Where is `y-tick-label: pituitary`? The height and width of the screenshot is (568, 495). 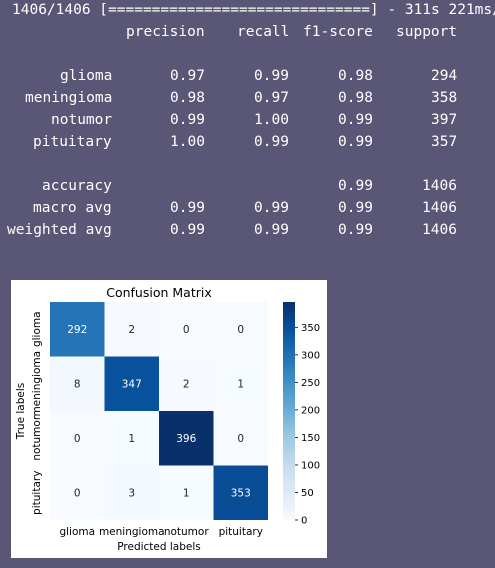
y-tick-label: pituitary is located at coordinates (37, 493).